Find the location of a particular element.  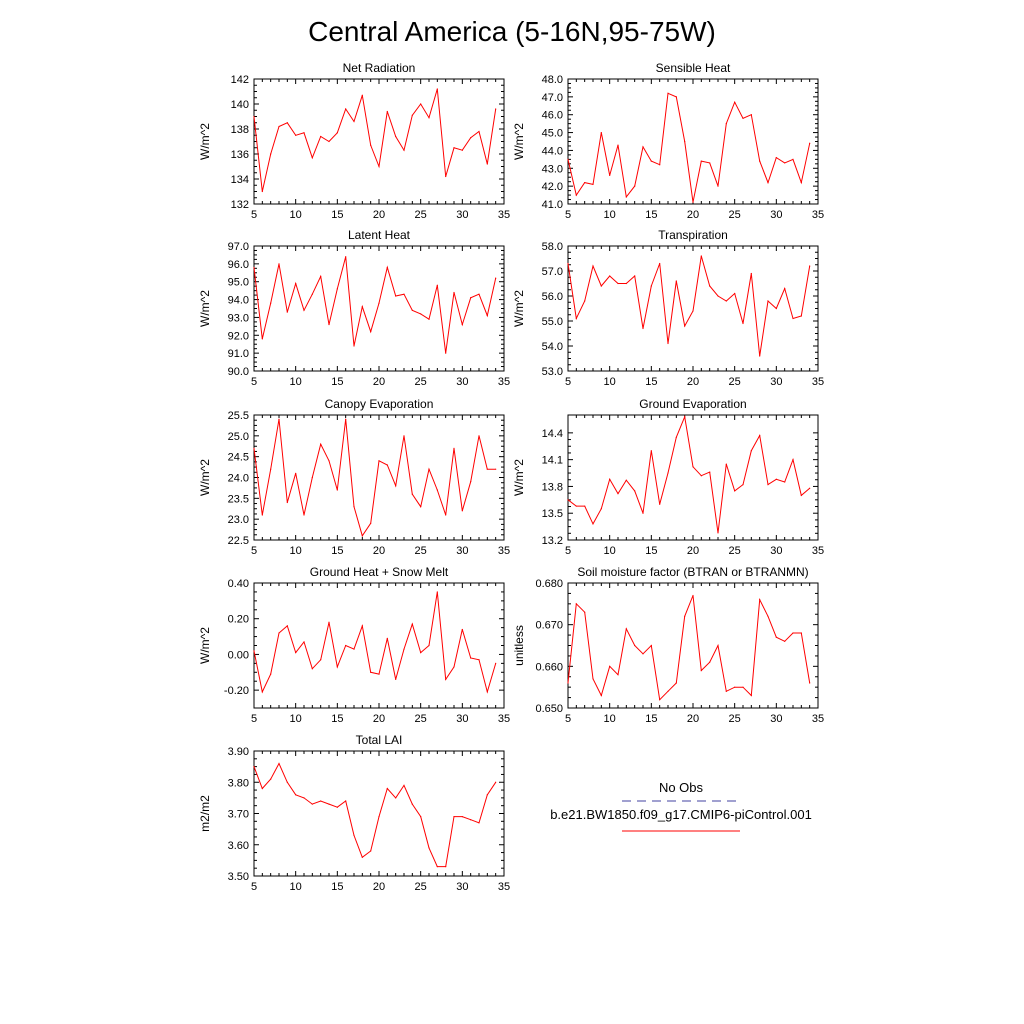

chart-5-xtick-label: 5 is located at coordinates (568, 551).